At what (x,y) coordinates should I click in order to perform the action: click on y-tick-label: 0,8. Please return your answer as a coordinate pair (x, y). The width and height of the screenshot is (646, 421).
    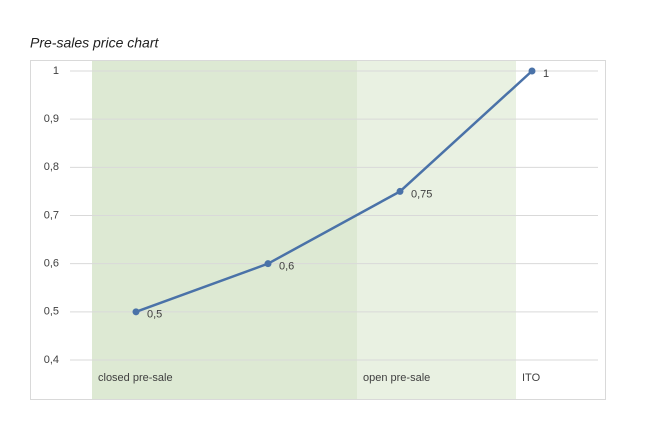
    Looking at the image, I should click on (51, 167).